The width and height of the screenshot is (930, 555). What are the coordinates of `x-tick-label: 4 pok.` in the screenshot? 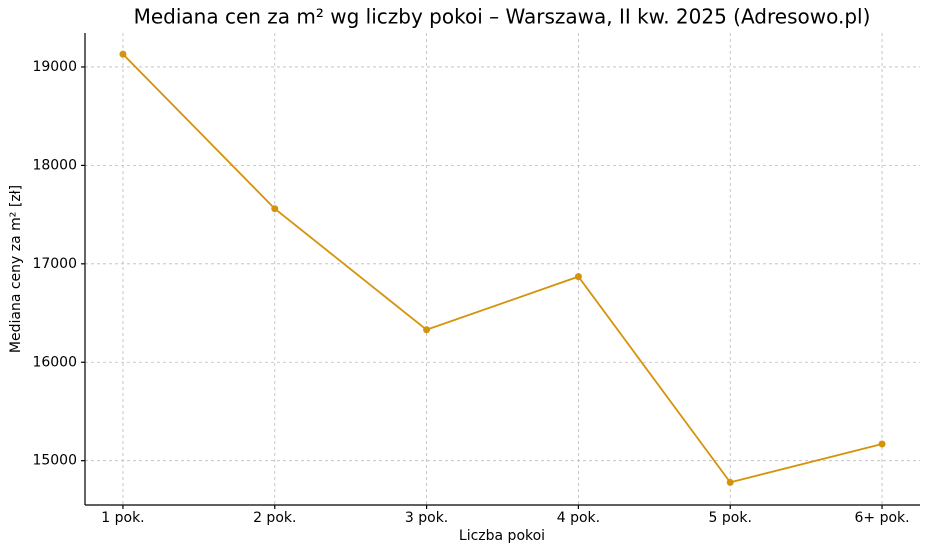 It's located at (578, 518).